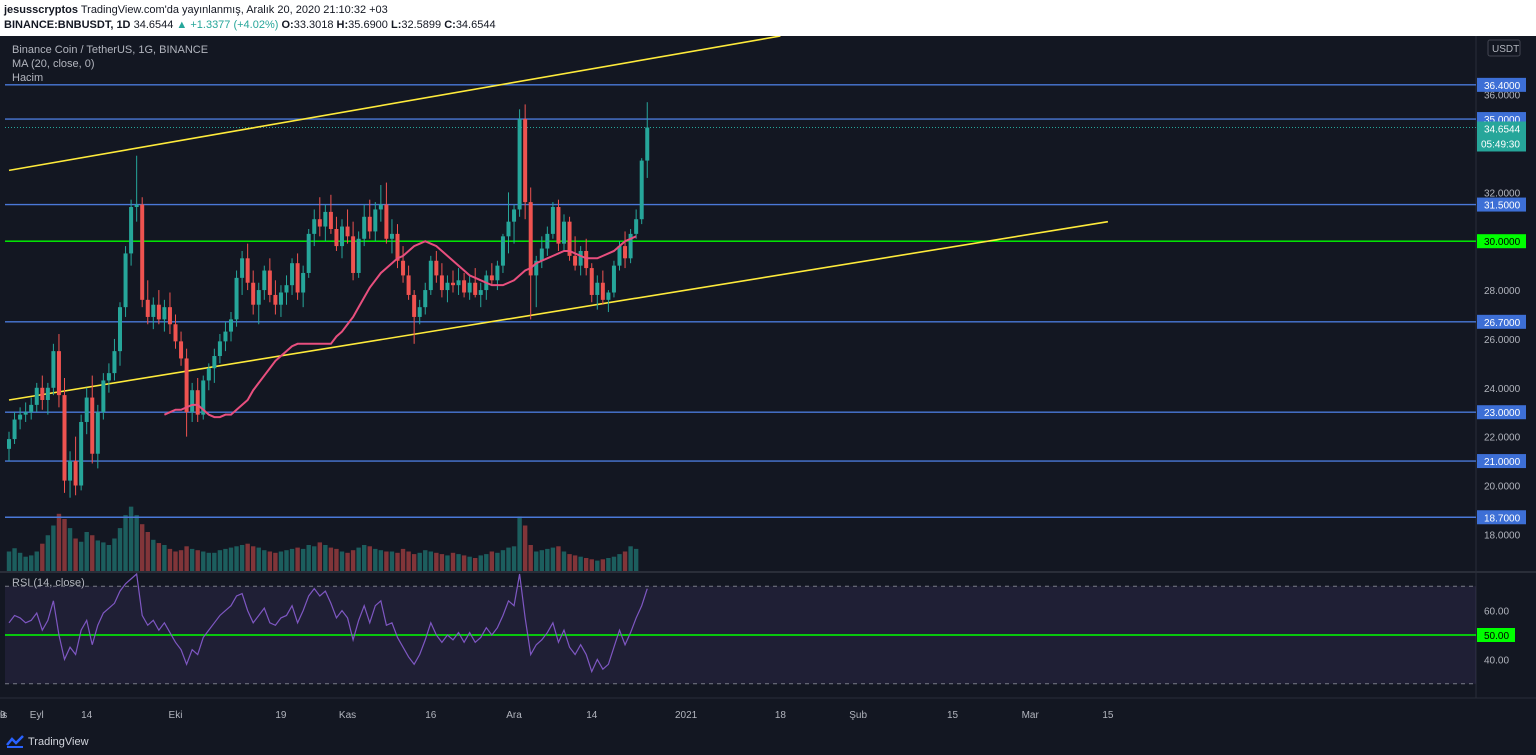 This screenshot has height=755, width=1536. I want to click on author-name: jesusscryptos, so click(41, 10).